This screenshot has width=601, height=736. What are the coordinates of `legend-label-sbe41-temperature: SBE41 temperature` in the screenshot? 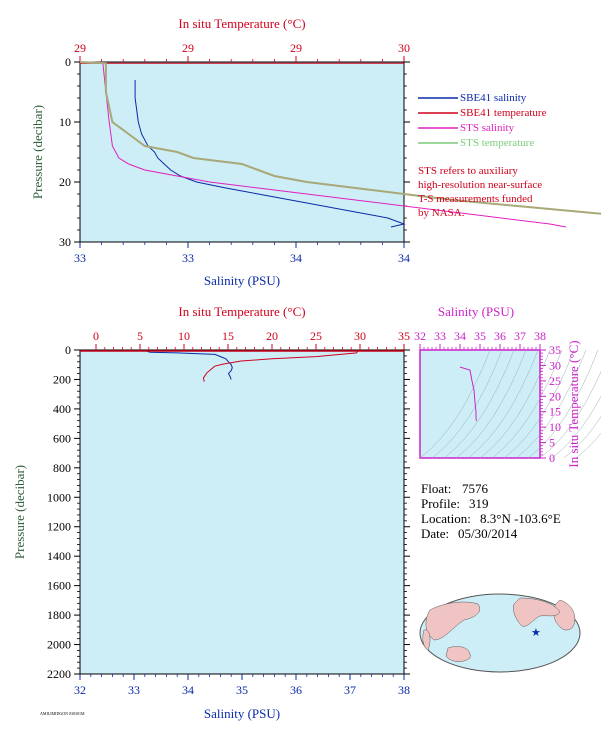 It's located at (503, 113).